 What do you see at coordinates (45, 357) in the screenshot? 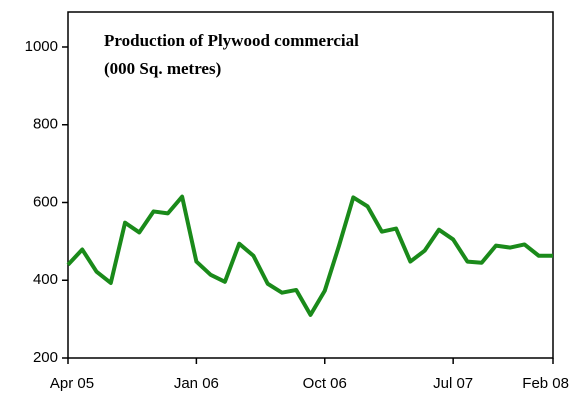
I see `y-tick-label: 200` at bounding box center [45, 357].